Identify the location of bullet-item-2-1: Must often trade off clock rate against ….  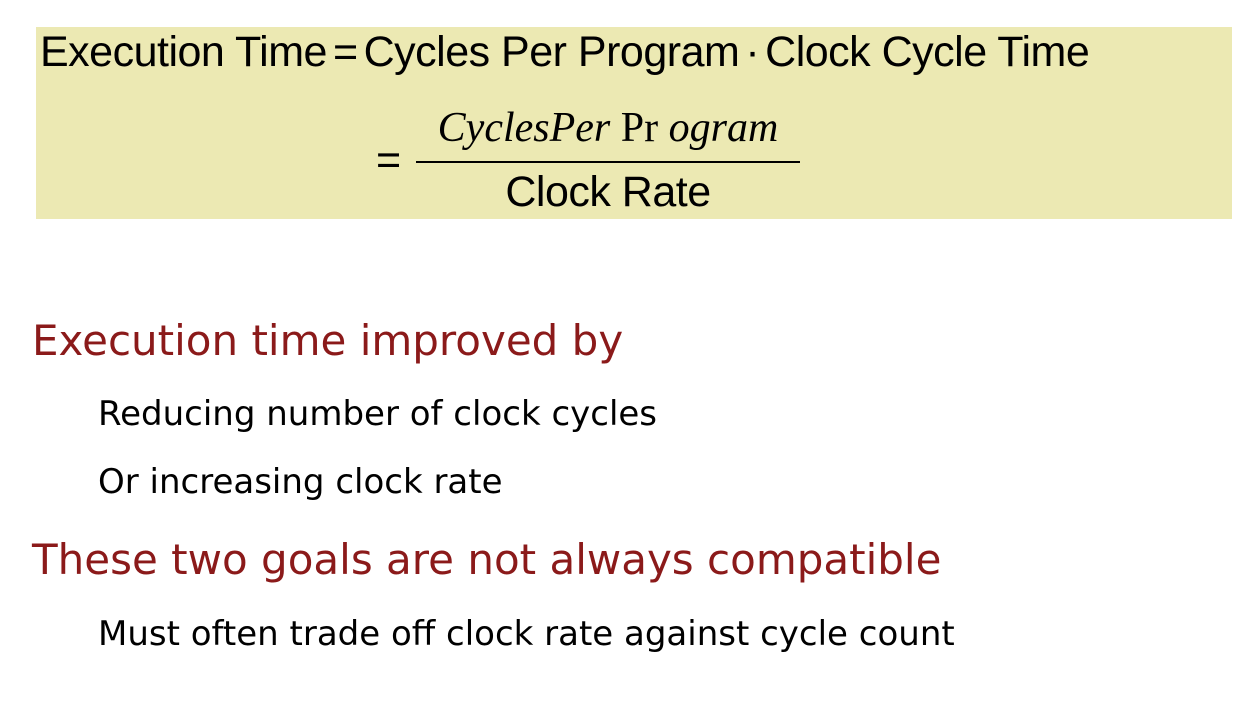
(526, 634).